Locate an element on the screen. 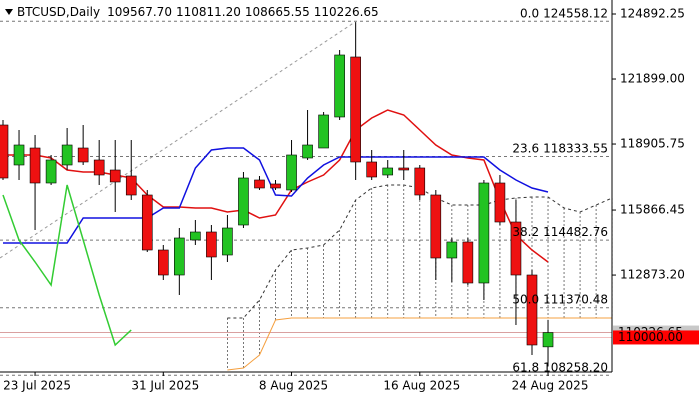 The height and width of the screenshot is (400, 700). header-arrow is located at coordinates (9, 12).